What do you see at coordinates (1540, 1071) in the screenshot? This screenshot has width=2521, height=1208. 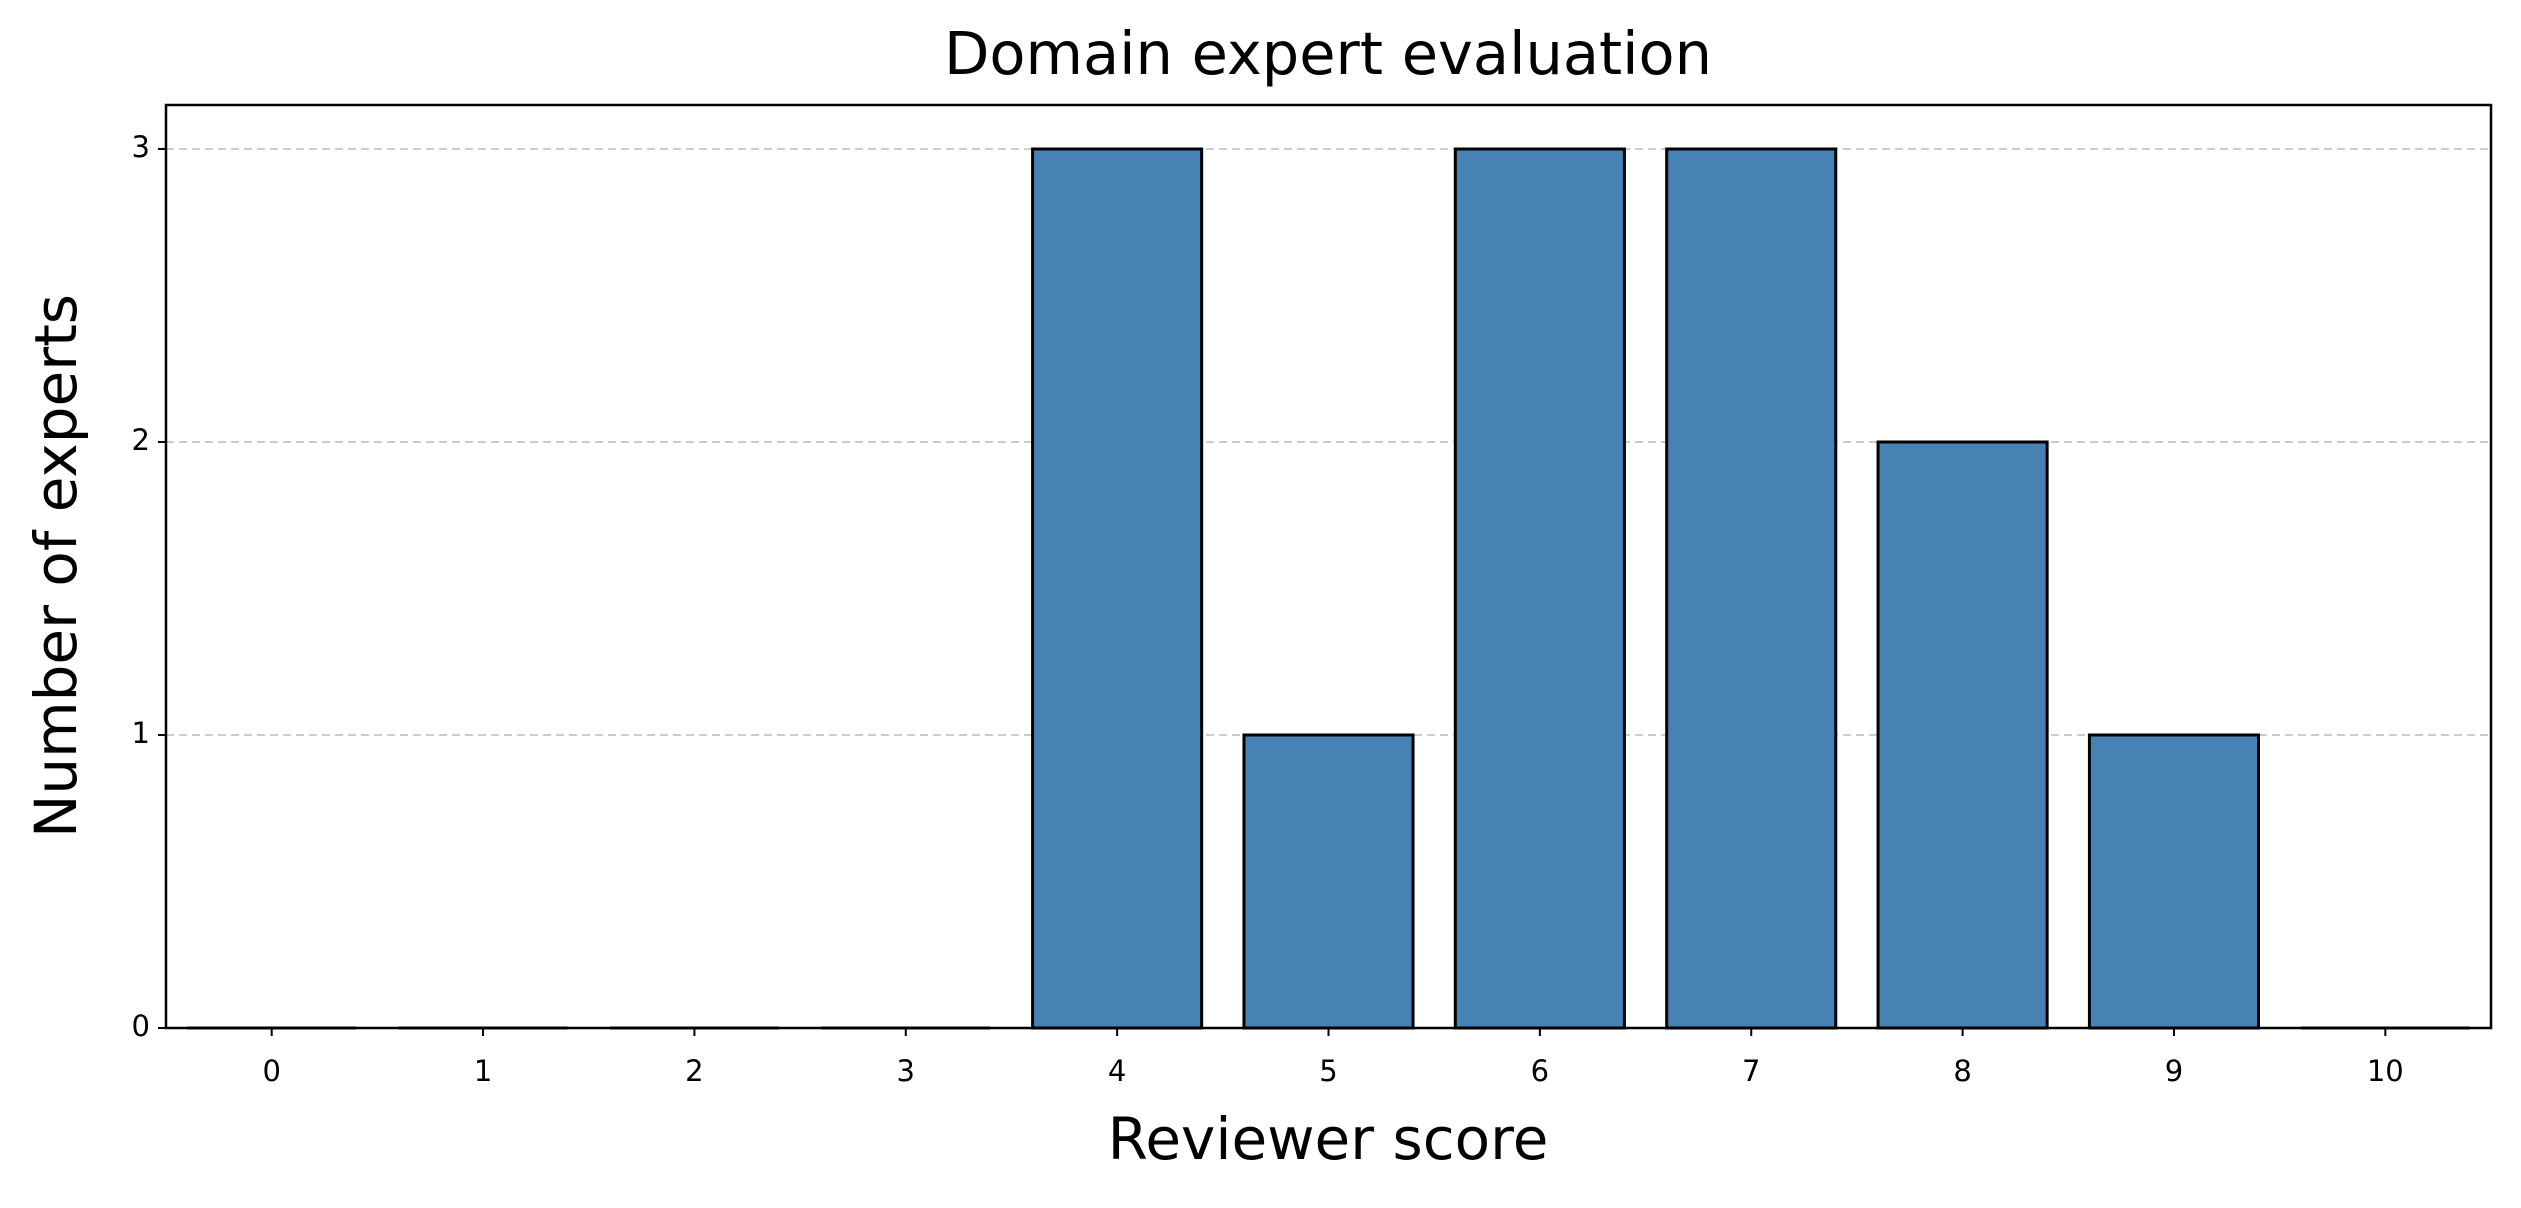 I see `x-tick-label: 6` at bounding box center [1540, 1071].